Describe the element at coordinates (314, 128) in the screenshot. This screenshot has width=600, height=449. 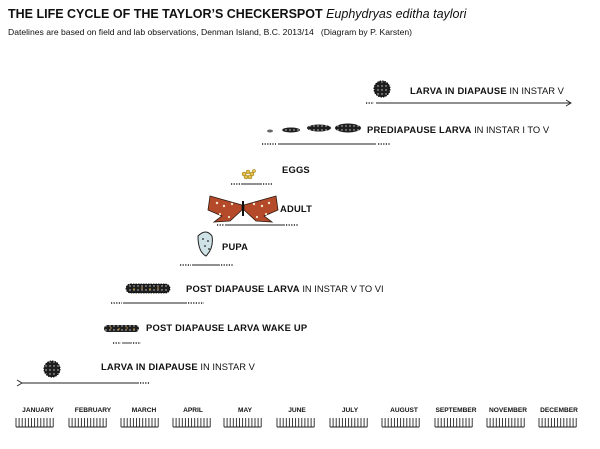
I see `growing-larvae-icon` at that location.